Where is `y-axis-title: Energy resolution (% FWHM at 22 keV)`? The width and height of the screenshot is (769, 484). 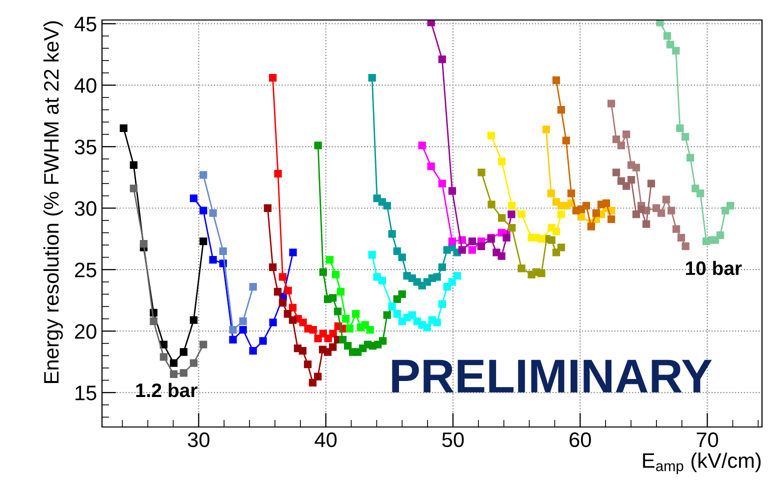
y-axis-title: Energy resolution (% FWHM at 22 keV) is located at coordinates (53, 202).